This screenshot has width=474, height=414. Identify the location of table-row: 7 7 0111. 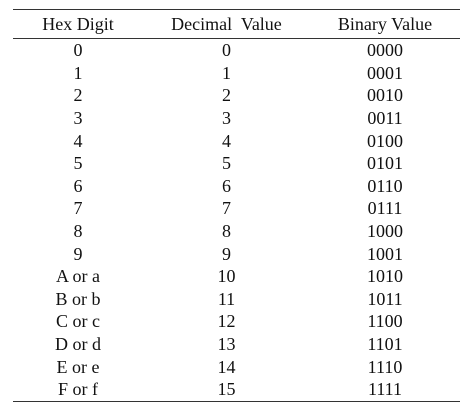
(236, 208).